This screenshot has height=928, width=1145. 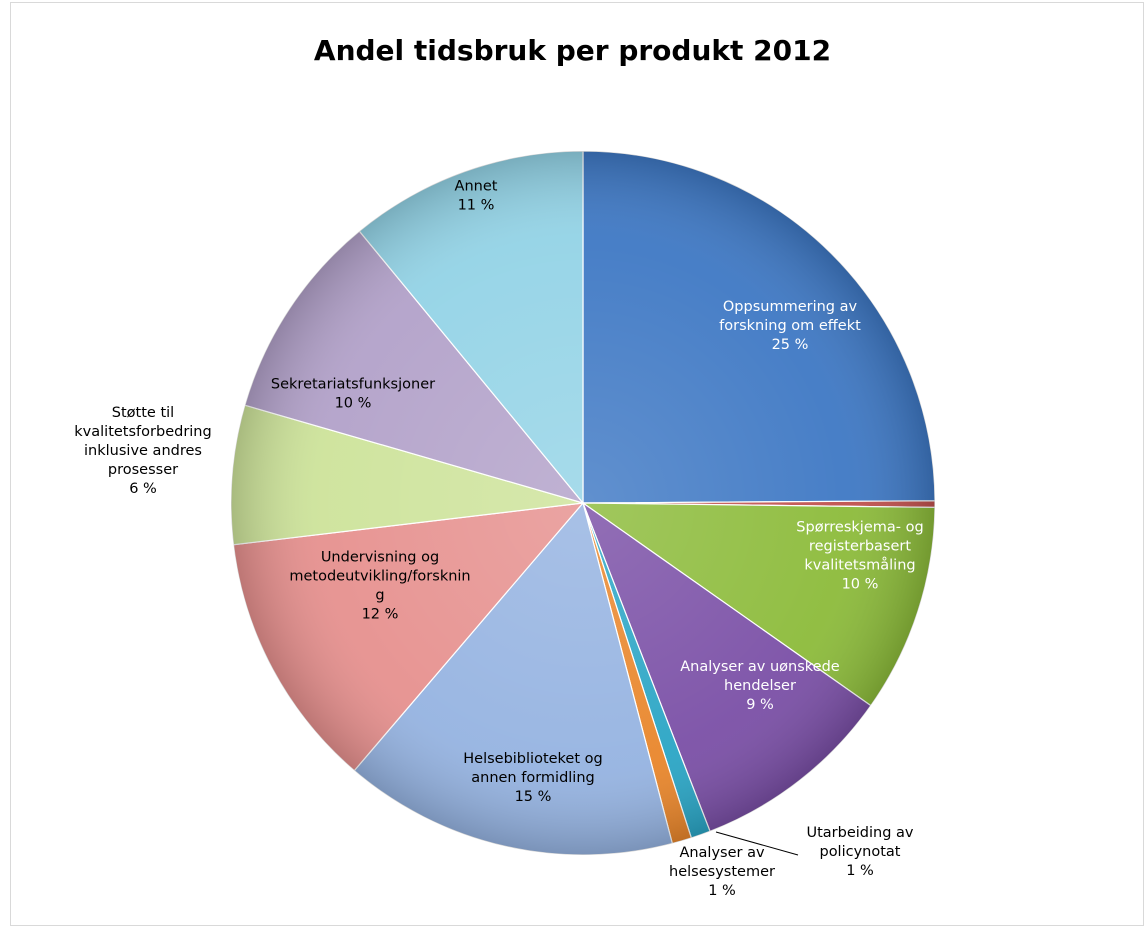 What do you see at coordinates (760, 667) in the screenshot?
I see `slice-label-line: Analyser av uønskede` at bounding box center [760, 667].